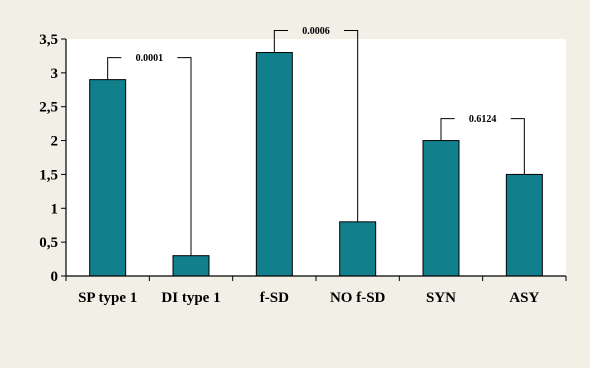  Describe the element at coordinates (274, 298) in the screenshot. I see `x-tick-label: f-SD` at that location.